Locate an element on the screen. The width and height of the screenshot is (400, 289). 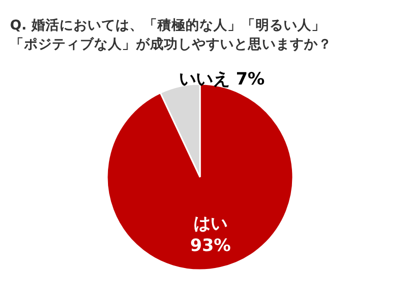
slice-label: はい is located at coordinates (210, 224).